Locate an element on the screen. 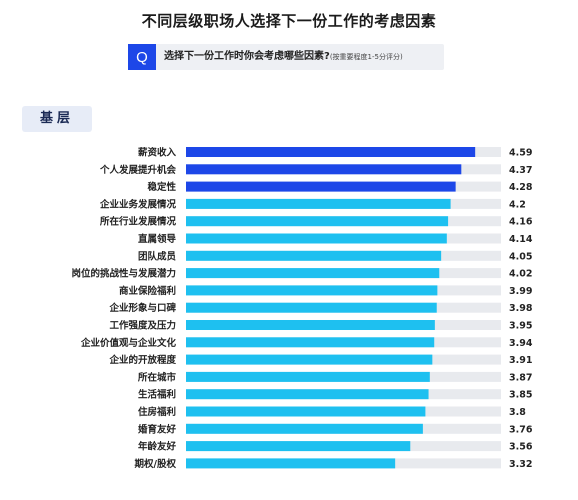 This screenshot has height=500, width=578. value-label: 4.28 is located at coordinates (521, 187).